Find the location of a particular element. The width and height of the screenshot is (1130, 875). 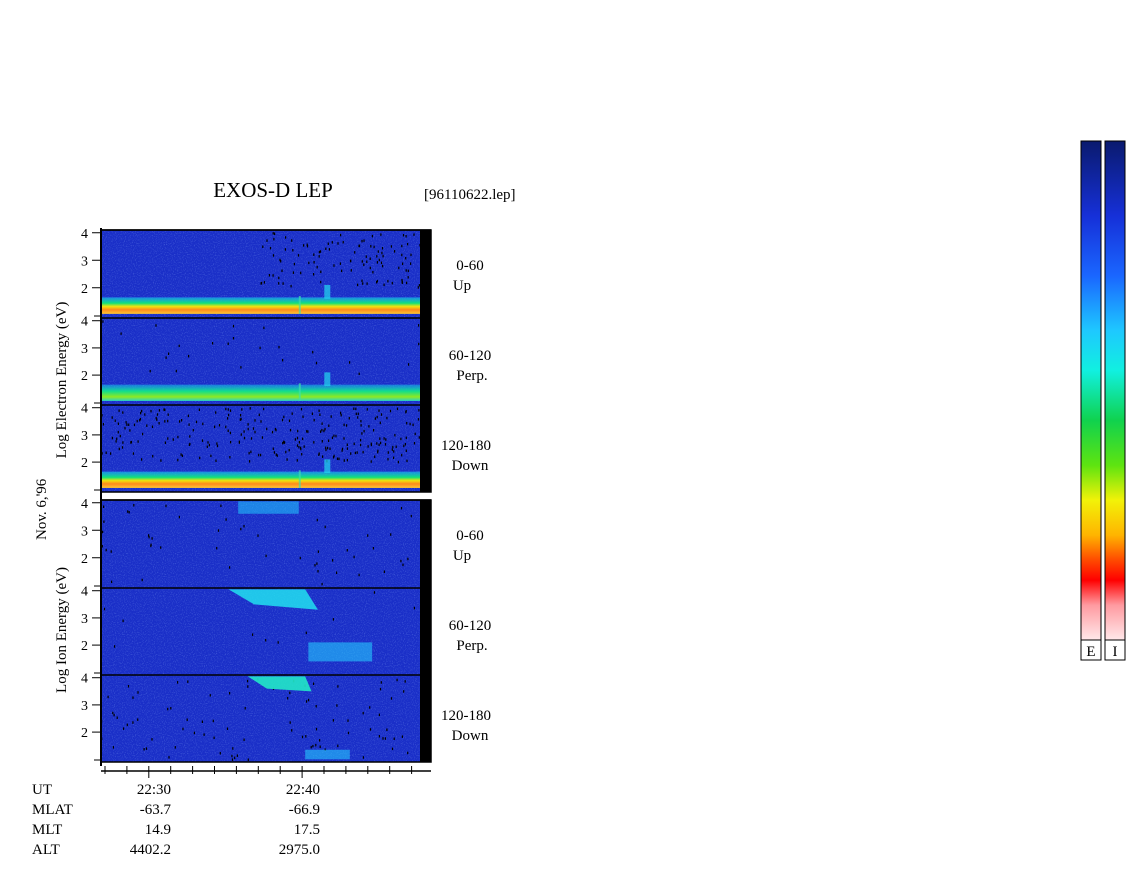

colorbar-i-label-box is located at coordinates (1115, 650).